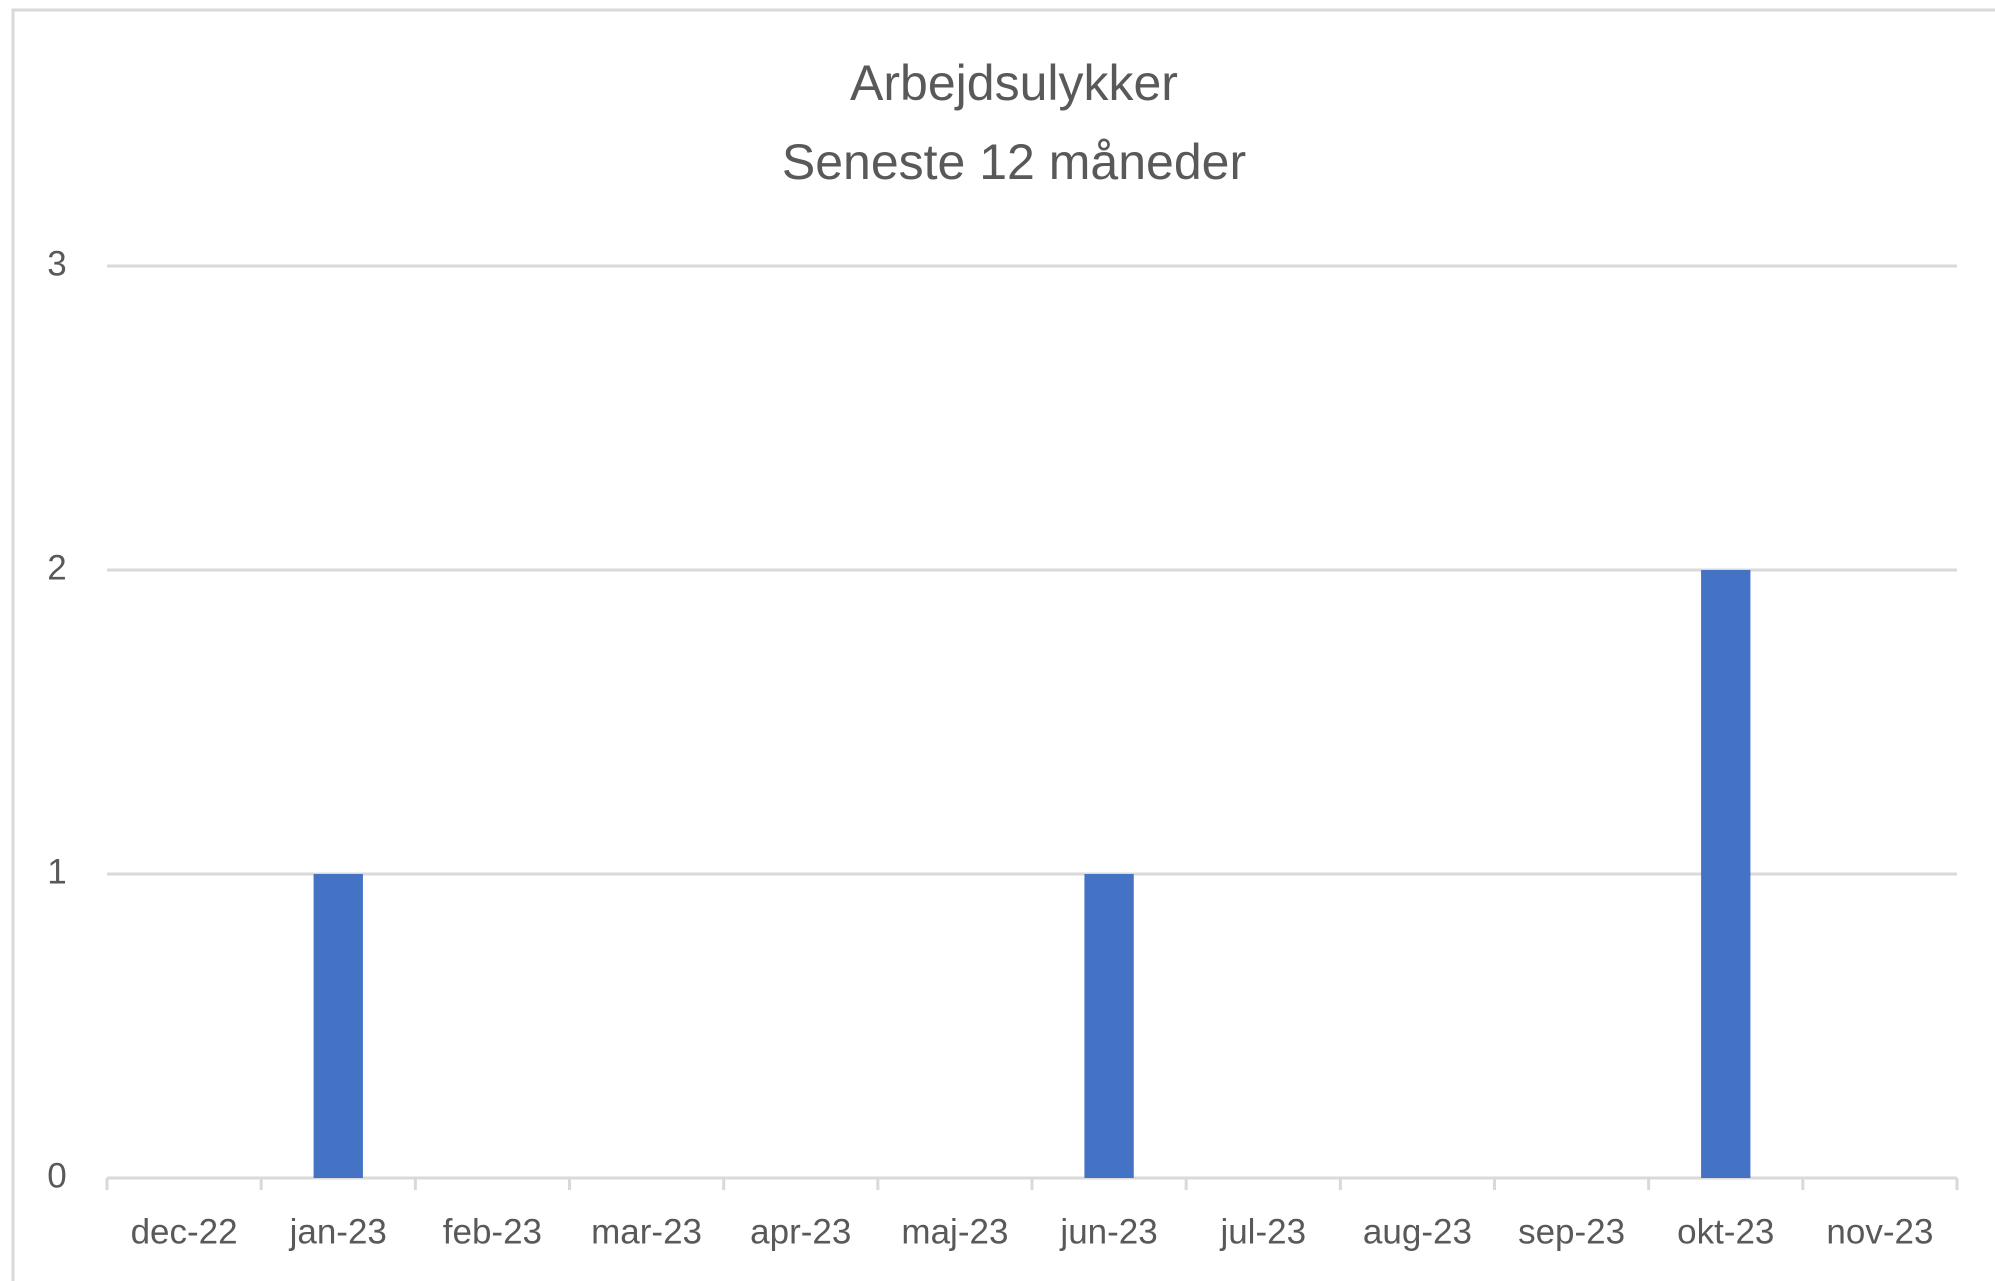 The width and height of the screenshot is (1995, 1281). What do you see at coordinates (1571, 1231) in the screenshot?
I see `x-tick-label: sep-23` at bounding box center [1571, 1231].